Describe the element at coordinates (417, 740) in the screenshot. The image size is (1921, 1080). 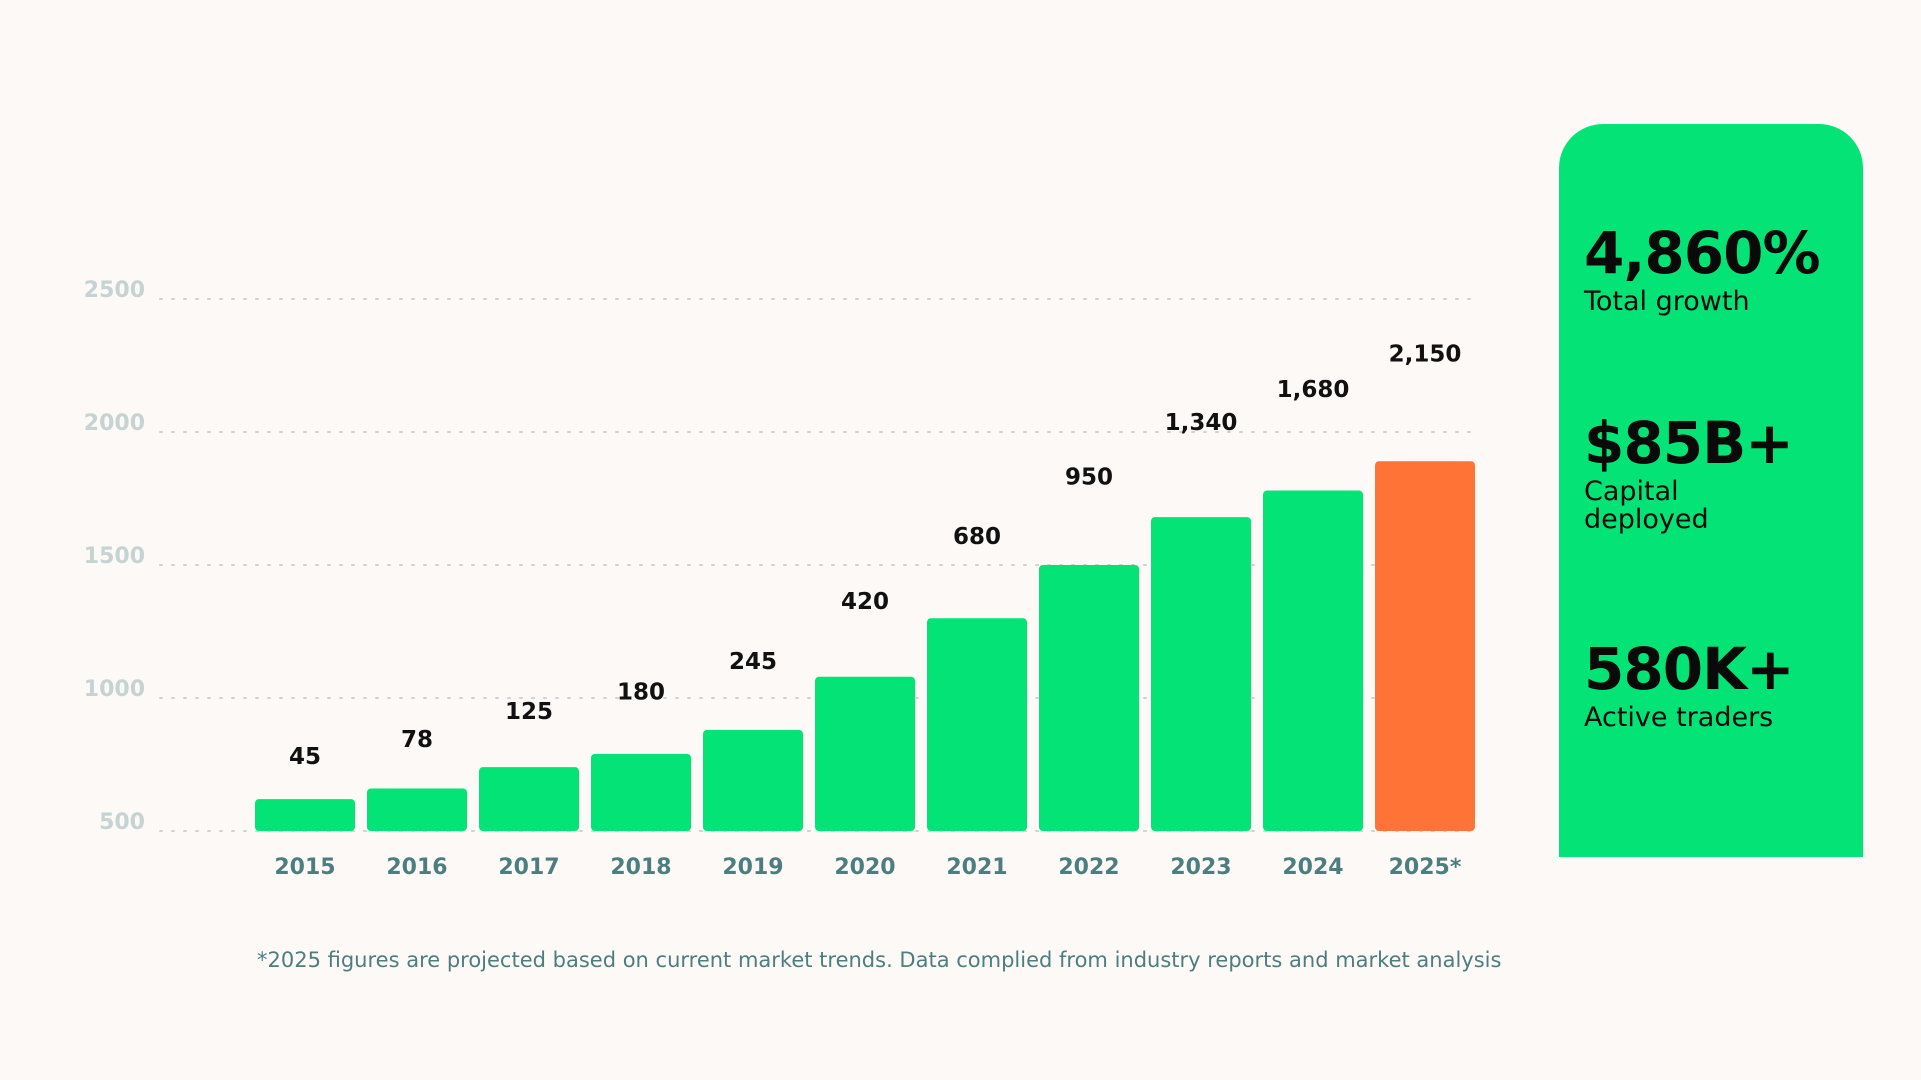
I see `data-label: 78` at that location.